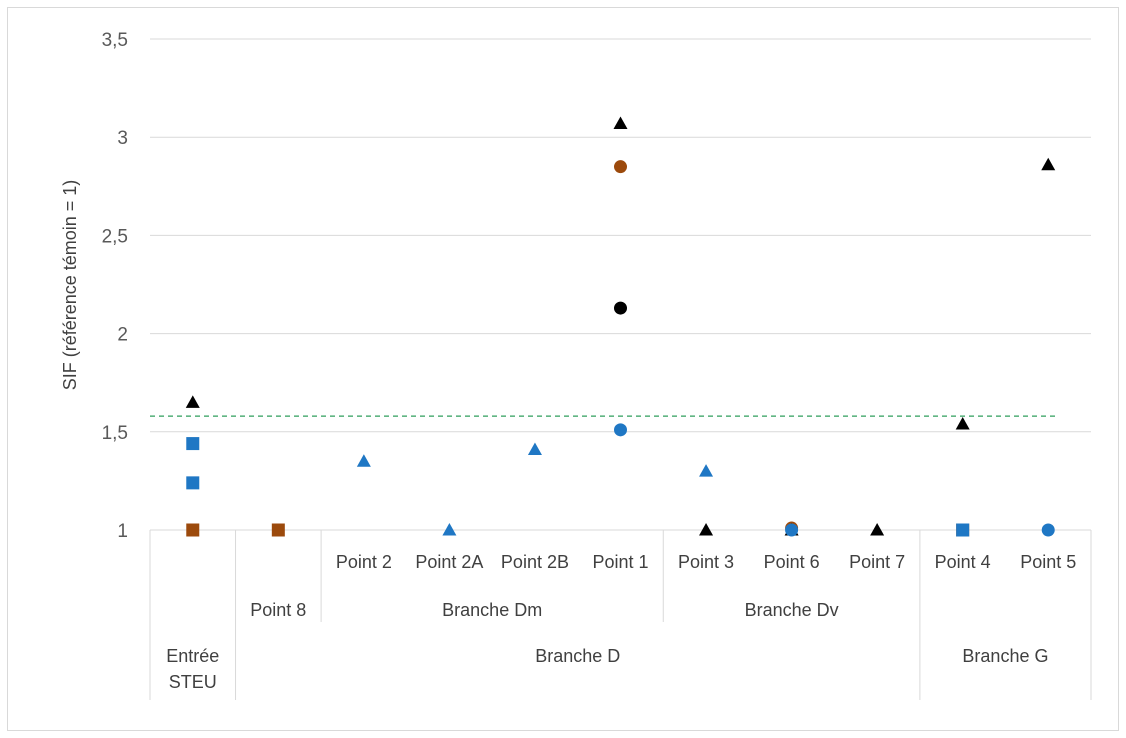  I want to click on y-axis-ticks: 1 1,5 2 2,5 3 3,5, so click(115, 286).